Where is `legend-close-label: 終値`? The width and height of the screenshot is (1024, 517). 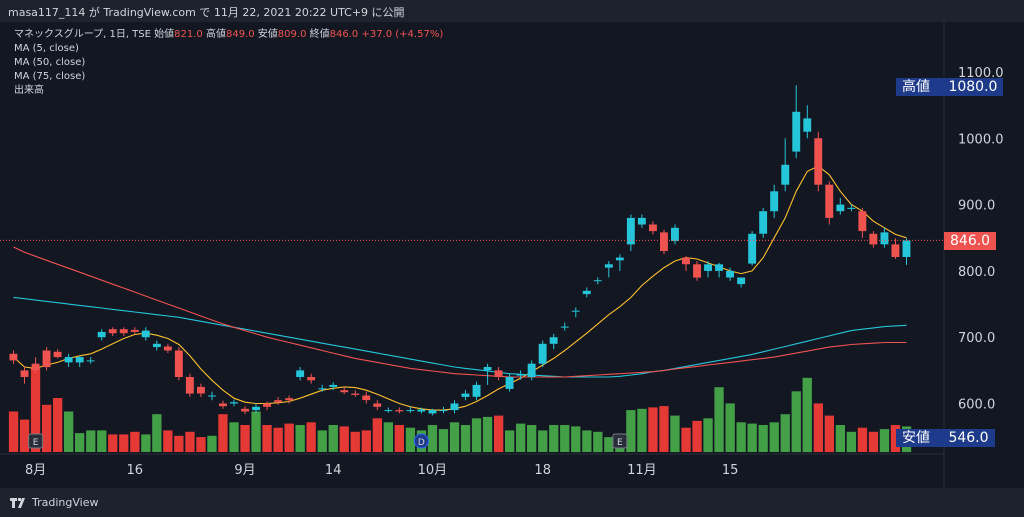
legend-close-label: 終値 is located at coordinates (319, 34).